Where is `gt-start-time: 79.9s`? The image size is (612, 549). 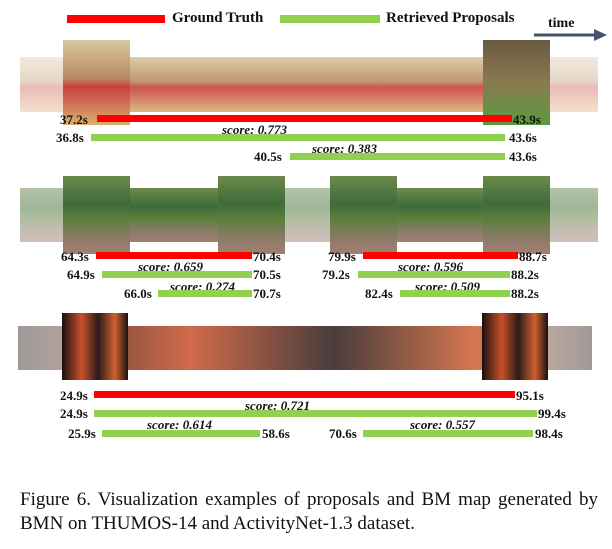 gt-start-time: 79.9s is located at coordinates (342, 256).